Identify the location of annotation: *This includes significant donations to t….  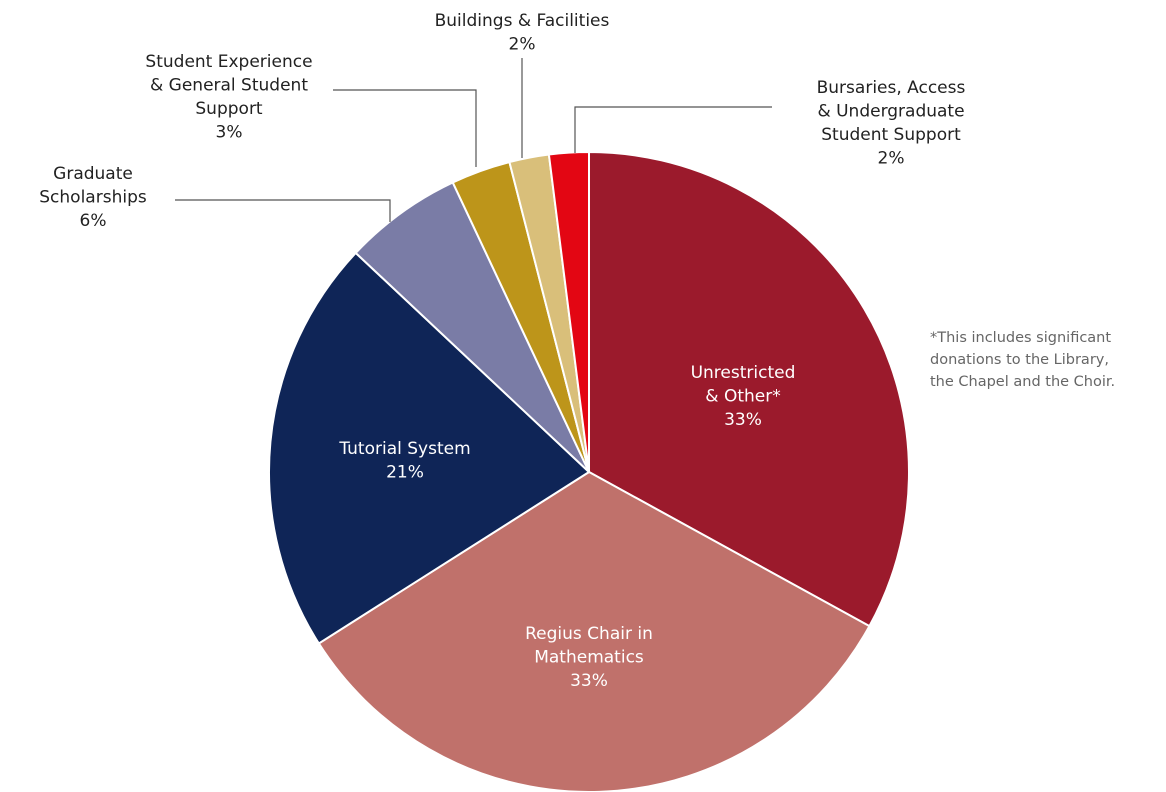
(1022, 360).